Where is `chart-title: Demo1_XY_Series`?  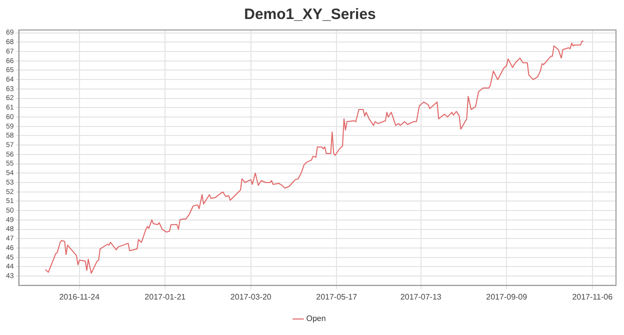
chart-title: Demo1_XY_Series is located at coordinates (310, 15).